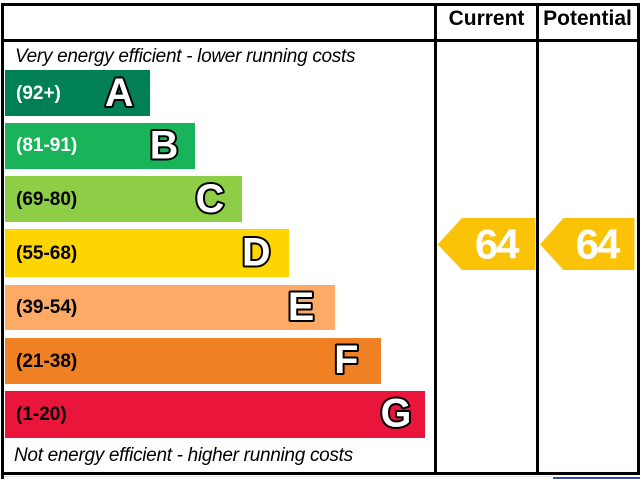 The width and height of the screenshot is (640, 479). Describe the element at coordinates (301, 307) in the screenshot. I see `svg-text: E` at that location.